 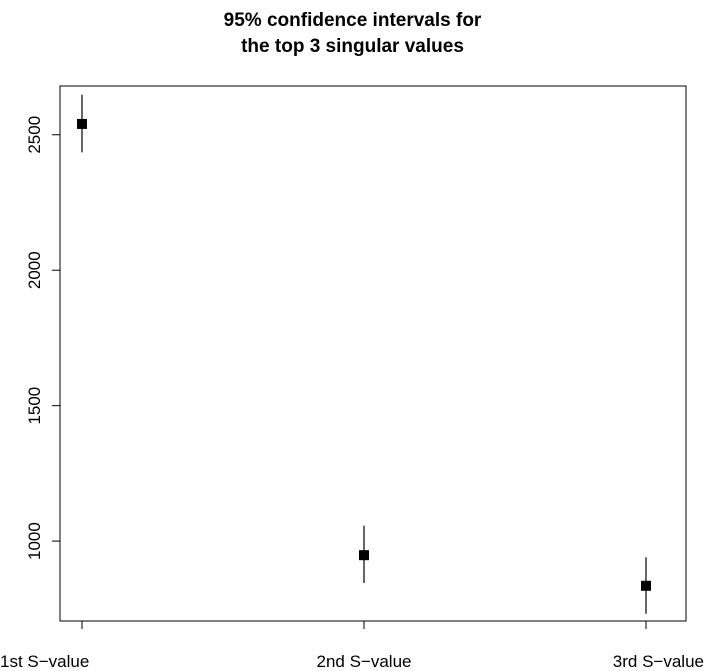 I want to click on x-tick-label: 1st S−value, so click(x=44, y=661).